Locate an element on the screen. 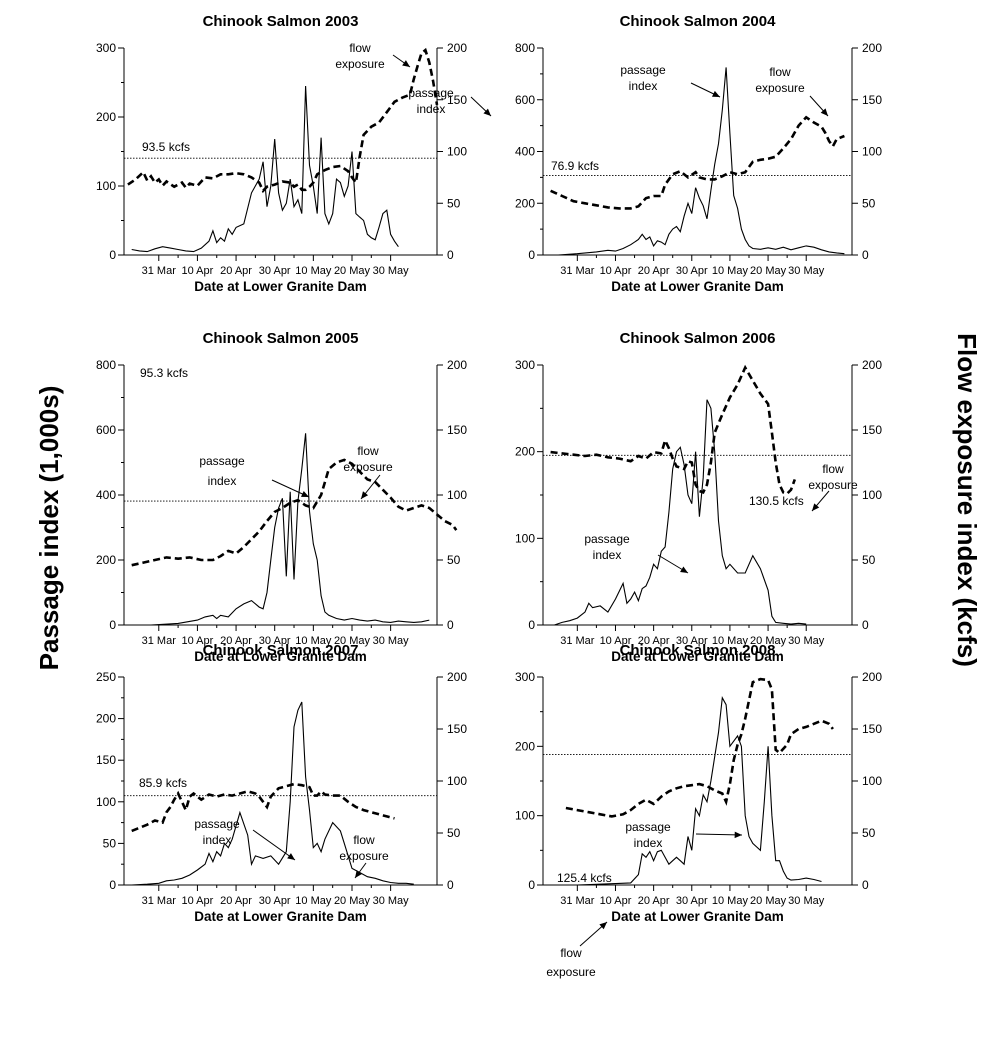 The image size is (1000, 1049). reference-line-label: 95.3 kcfs is located at coordinates (164, 373).